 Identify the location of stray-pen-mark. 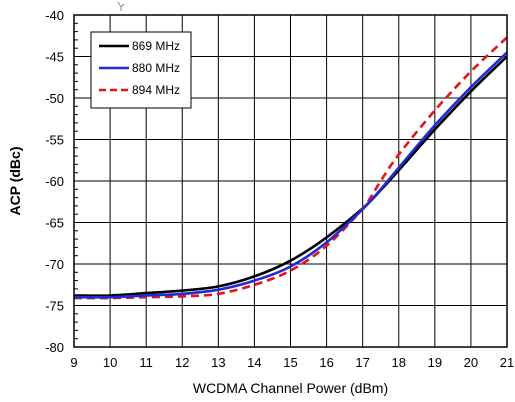
(121, 6).